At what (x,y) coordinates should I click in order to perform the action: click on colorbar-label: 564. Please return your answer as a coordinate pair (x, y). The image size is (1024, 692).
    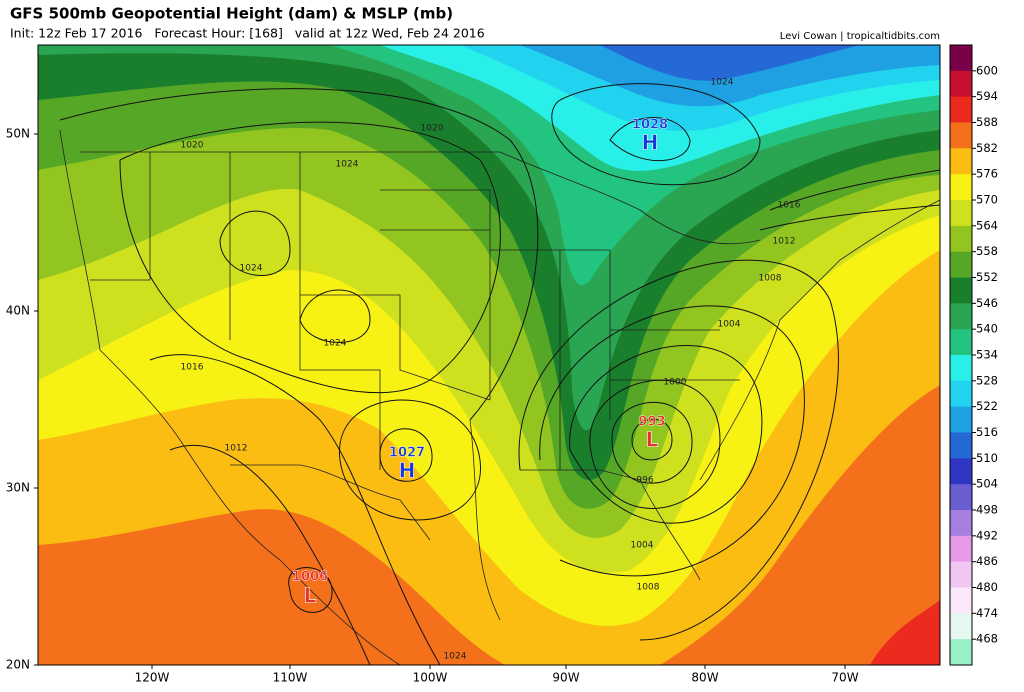
    Looking at the image, I should click on (987, 225).